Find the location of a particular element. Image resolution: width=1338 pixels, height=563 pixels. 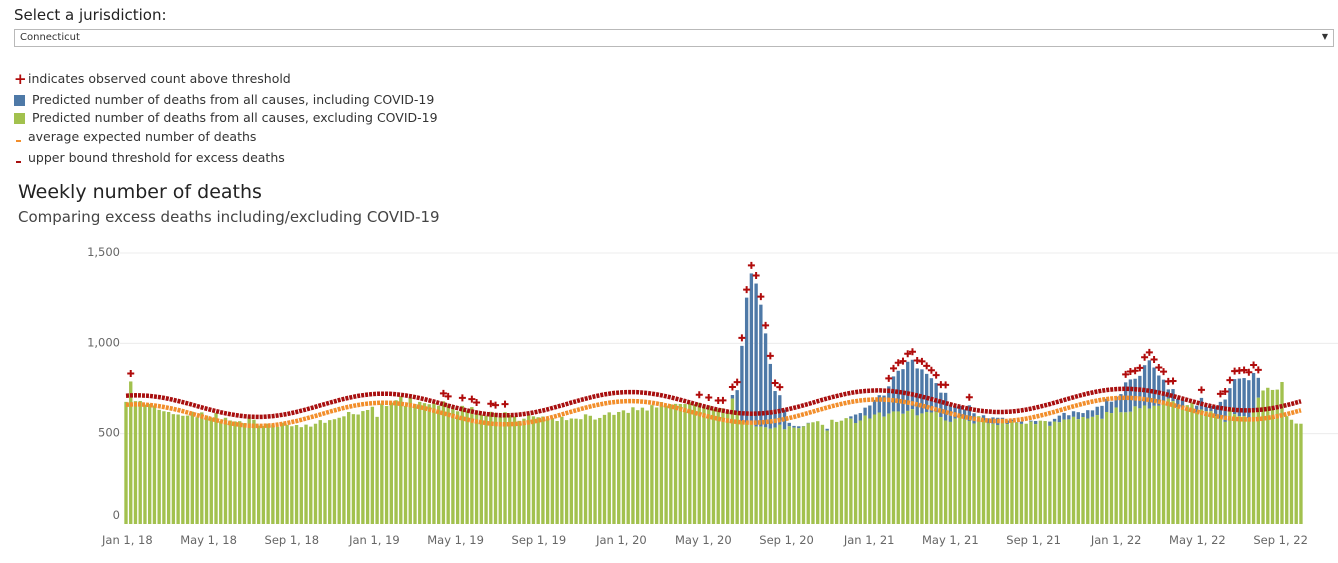

y-tick-label: 1,500 is located at coordinates (103, 252).